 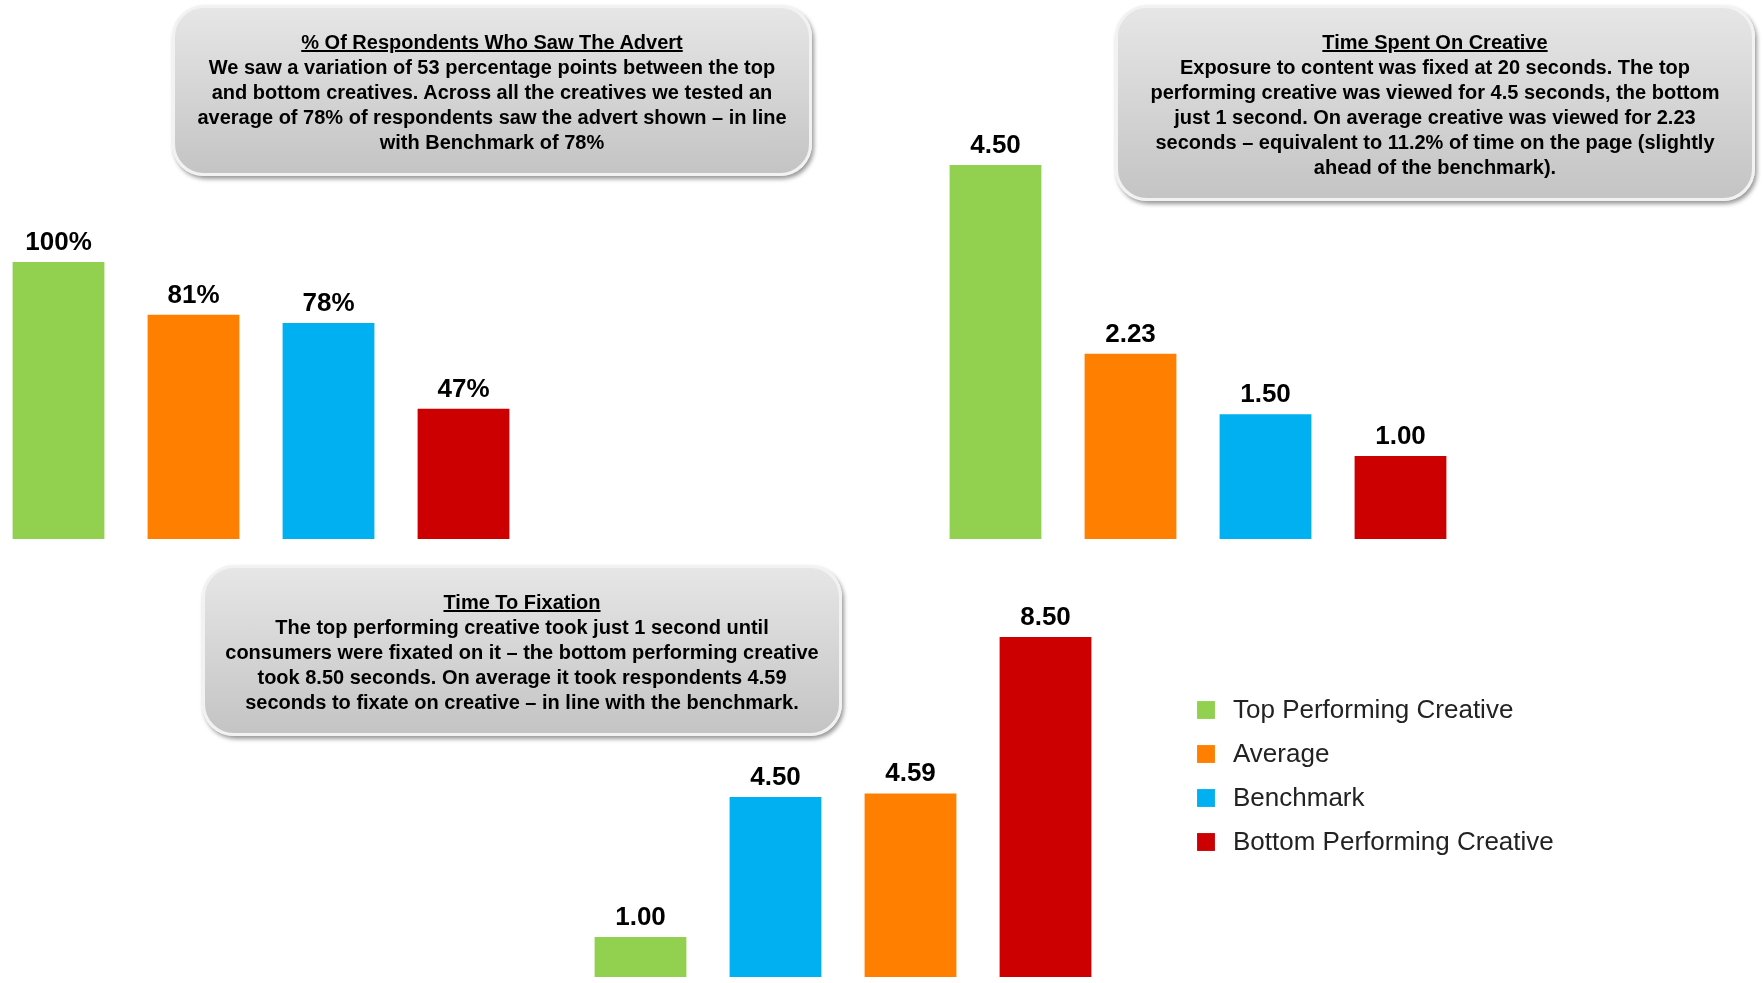 What do you see at coordinates (193, 293) in the screenshot?
I see `data-label: 81%` at bounding box center [193, 293].